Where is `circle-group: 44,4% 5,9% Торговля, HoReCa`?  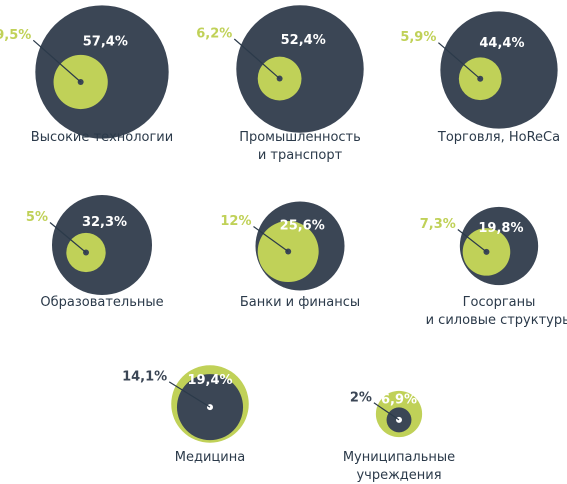 circle-group: 44,4% 5,9% Торговля, HoReCa is located at coordinates (480, 78).